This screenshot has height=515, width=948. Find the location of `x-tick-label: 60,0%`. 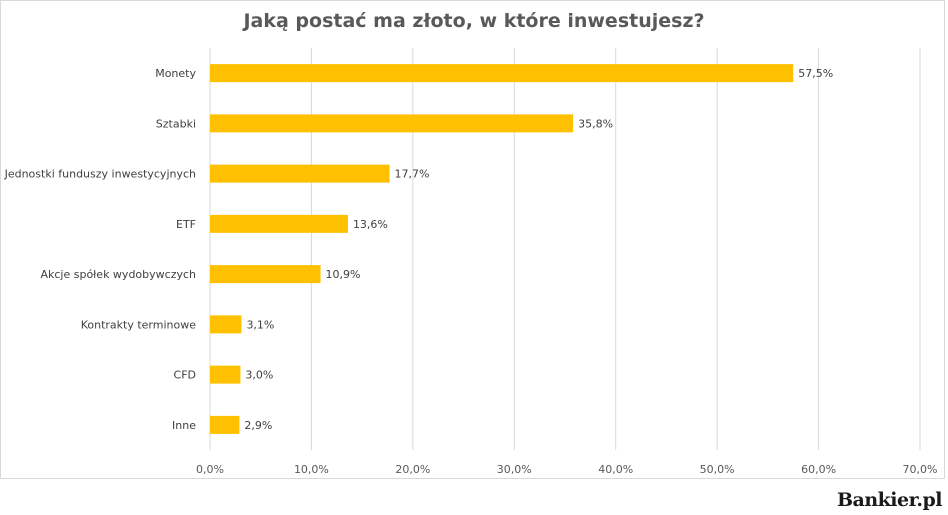

x-tick-label: 60,0% is located at coordinates (818, 469).